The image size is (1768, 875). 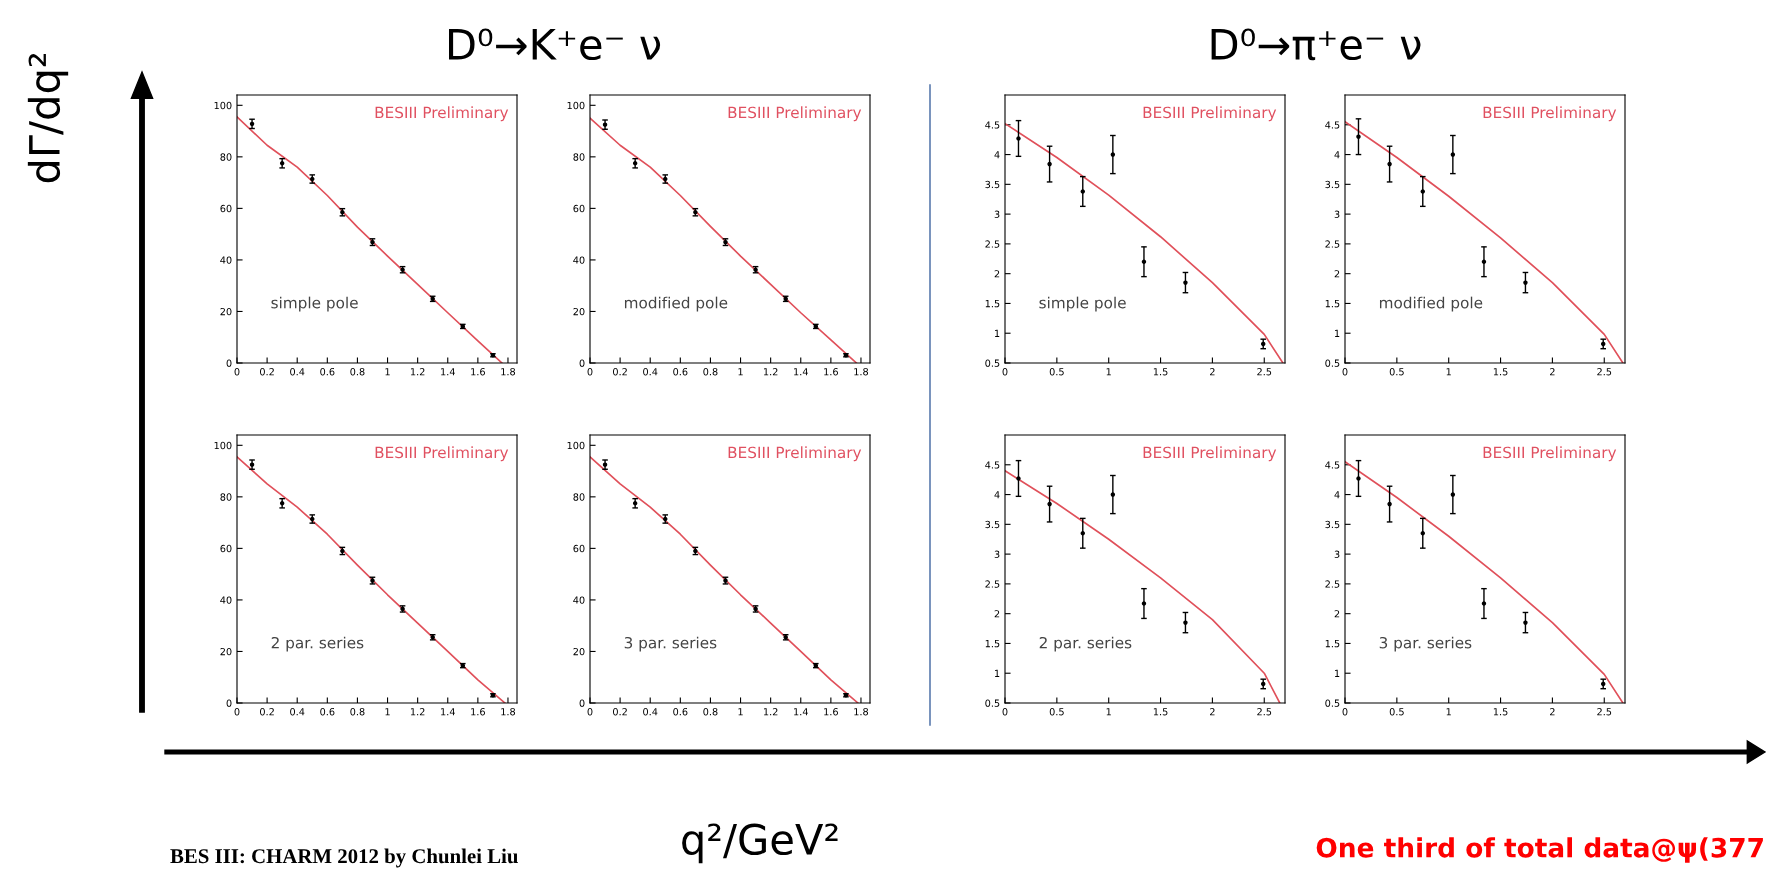 I want to click on x-axis-title: q²/GeV², so click(x=760, y=843).